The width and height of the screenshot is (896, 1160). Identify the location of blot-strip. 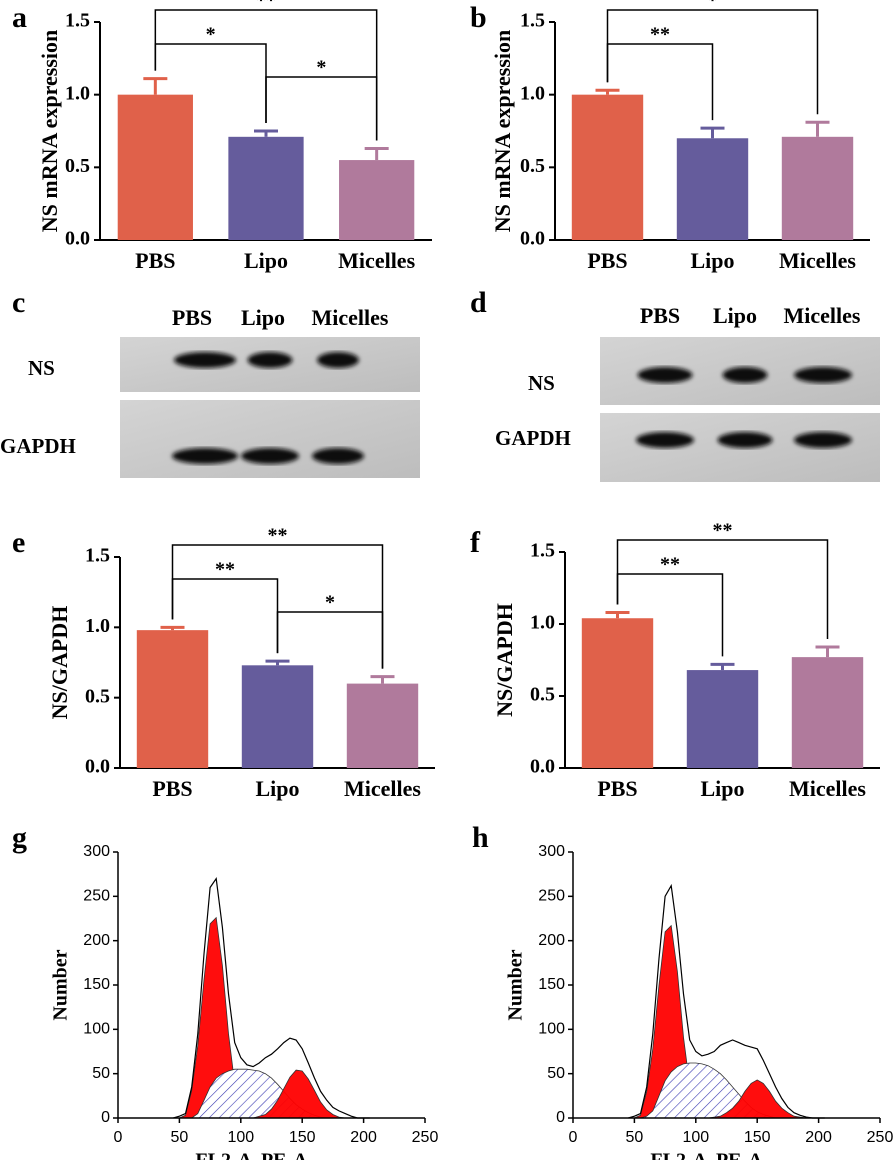
(270, 439).